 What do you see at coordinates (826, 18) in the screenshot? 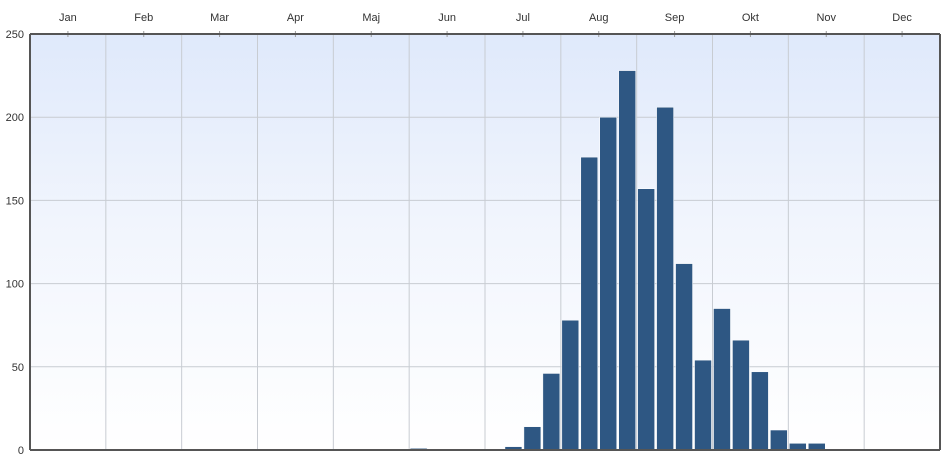
I see `month-label: Nov` at bounding box center [826, 18].